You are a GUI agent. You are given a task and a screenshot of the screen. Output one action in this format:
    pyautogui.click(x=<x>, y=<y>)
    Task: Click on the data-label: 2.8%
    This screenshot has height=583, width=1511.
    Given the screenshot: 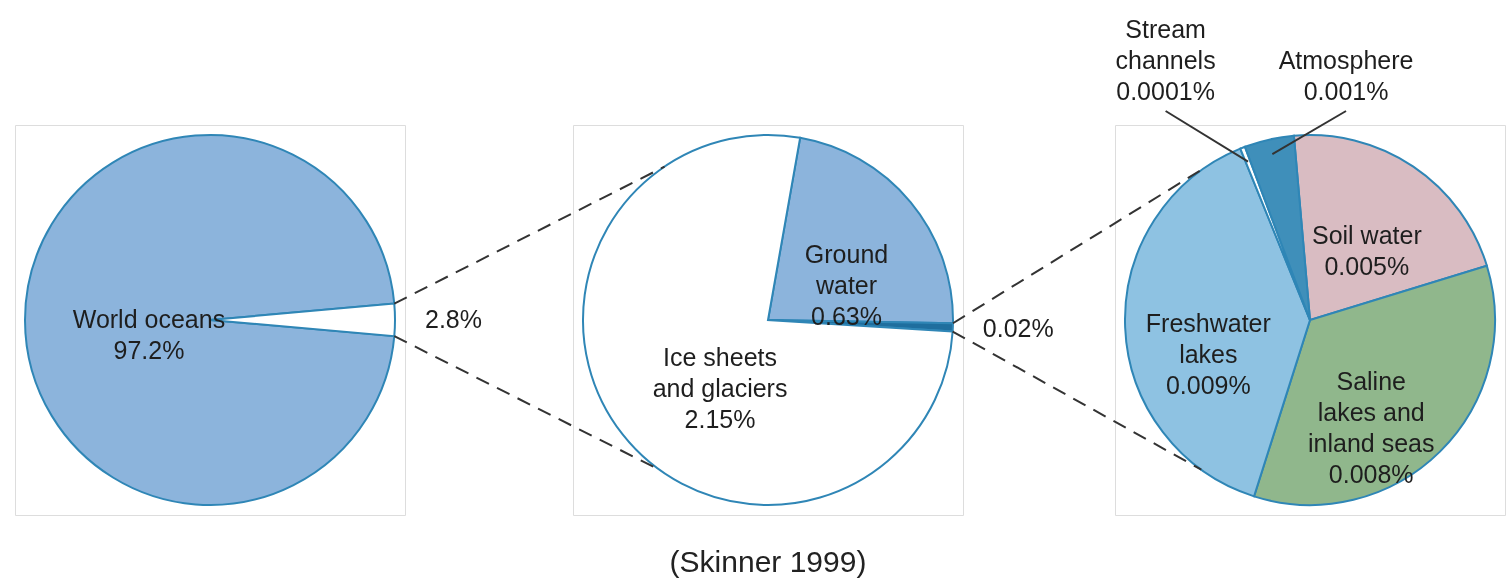 What is the action you would take?
    pyautogui.click(x=453, y=318)
    